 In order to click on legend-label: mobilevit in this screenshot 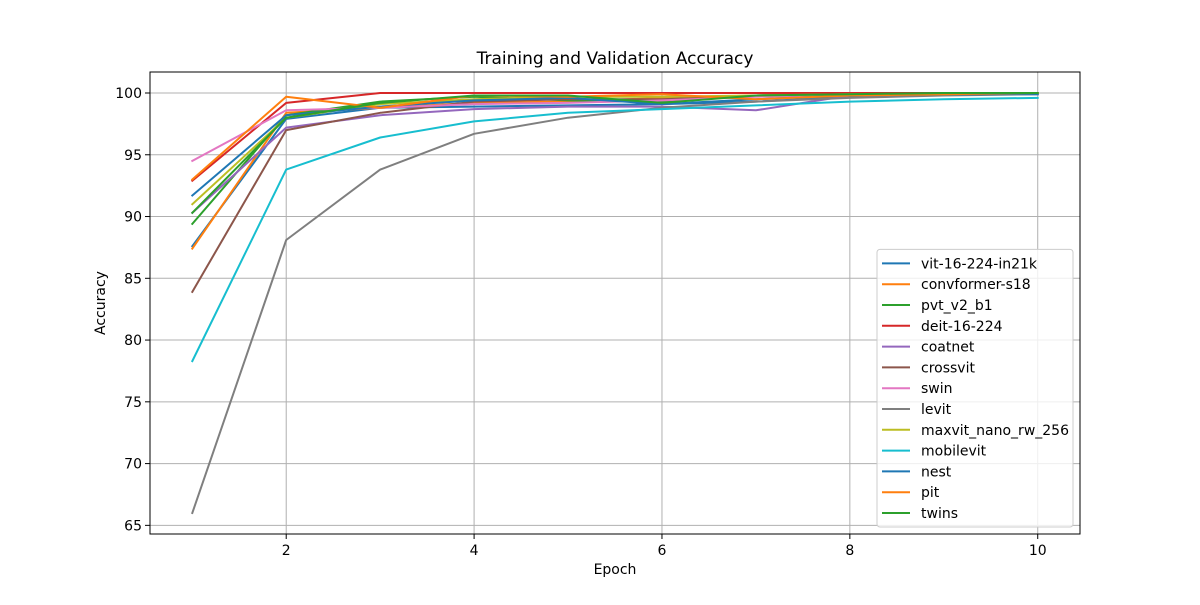, I will do `click(954, 452)`.